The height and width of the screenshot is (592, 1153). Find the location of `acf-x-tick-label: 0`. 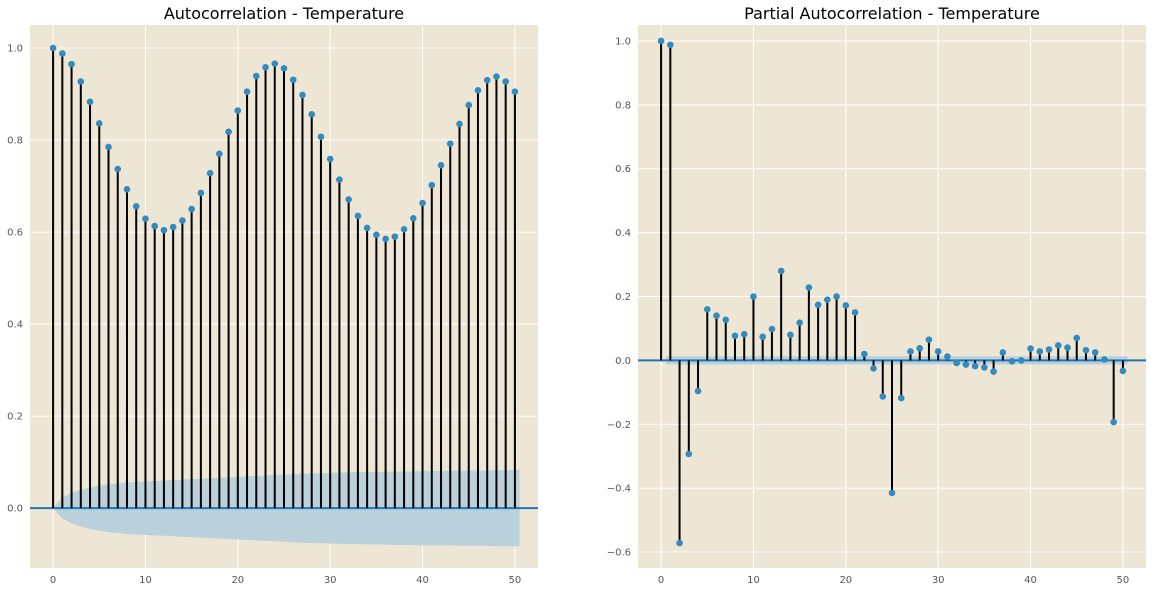

acf-x-tick-label: 0 is located at coordinates (53, 580).